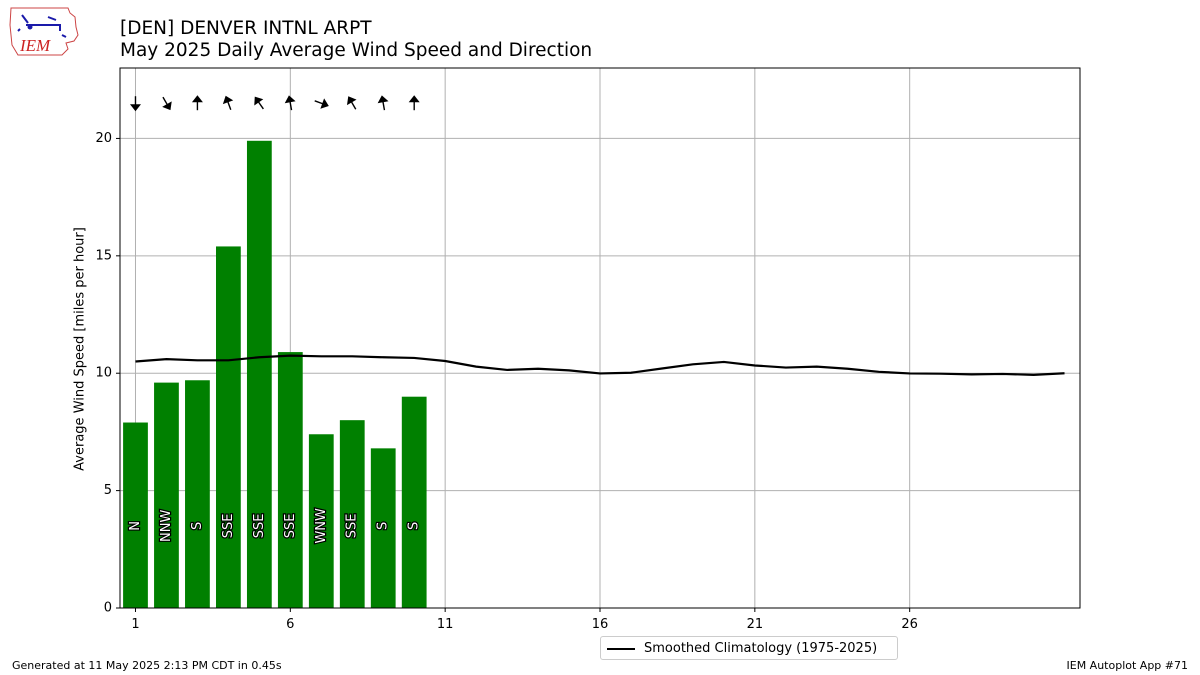 The width and height of the screenshot is (1200, 675). Describe the element at coordinates (135, 624) in the screenshot. I see `x-tick-label: 1` at that location.